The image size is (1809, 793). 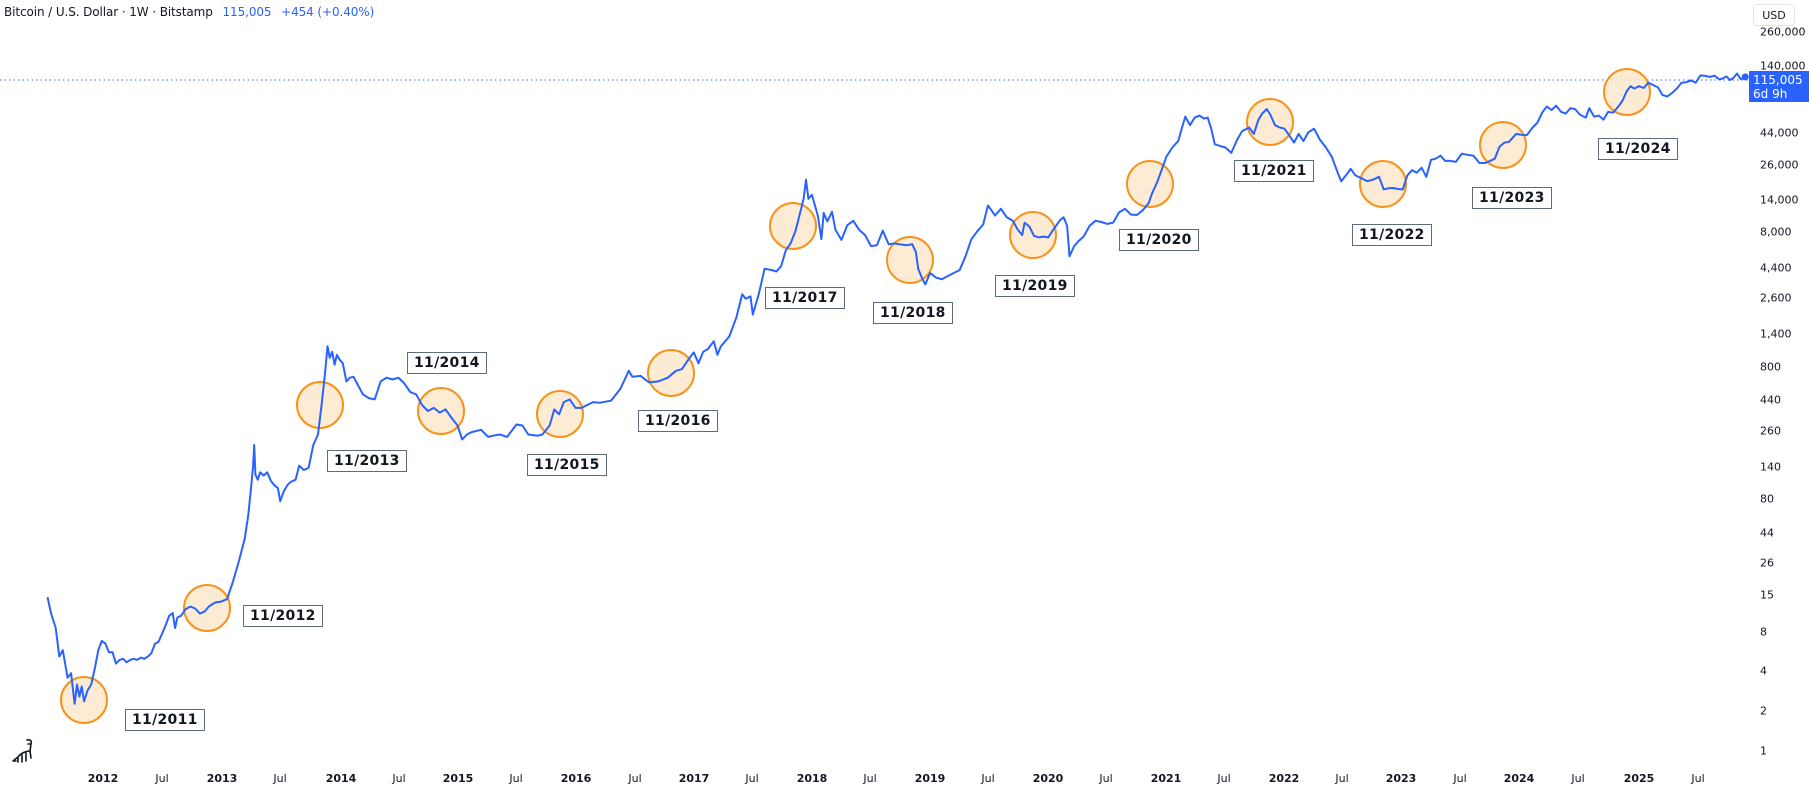 I want to click on y-axis-label: 4, so click(x=1763, y=671).